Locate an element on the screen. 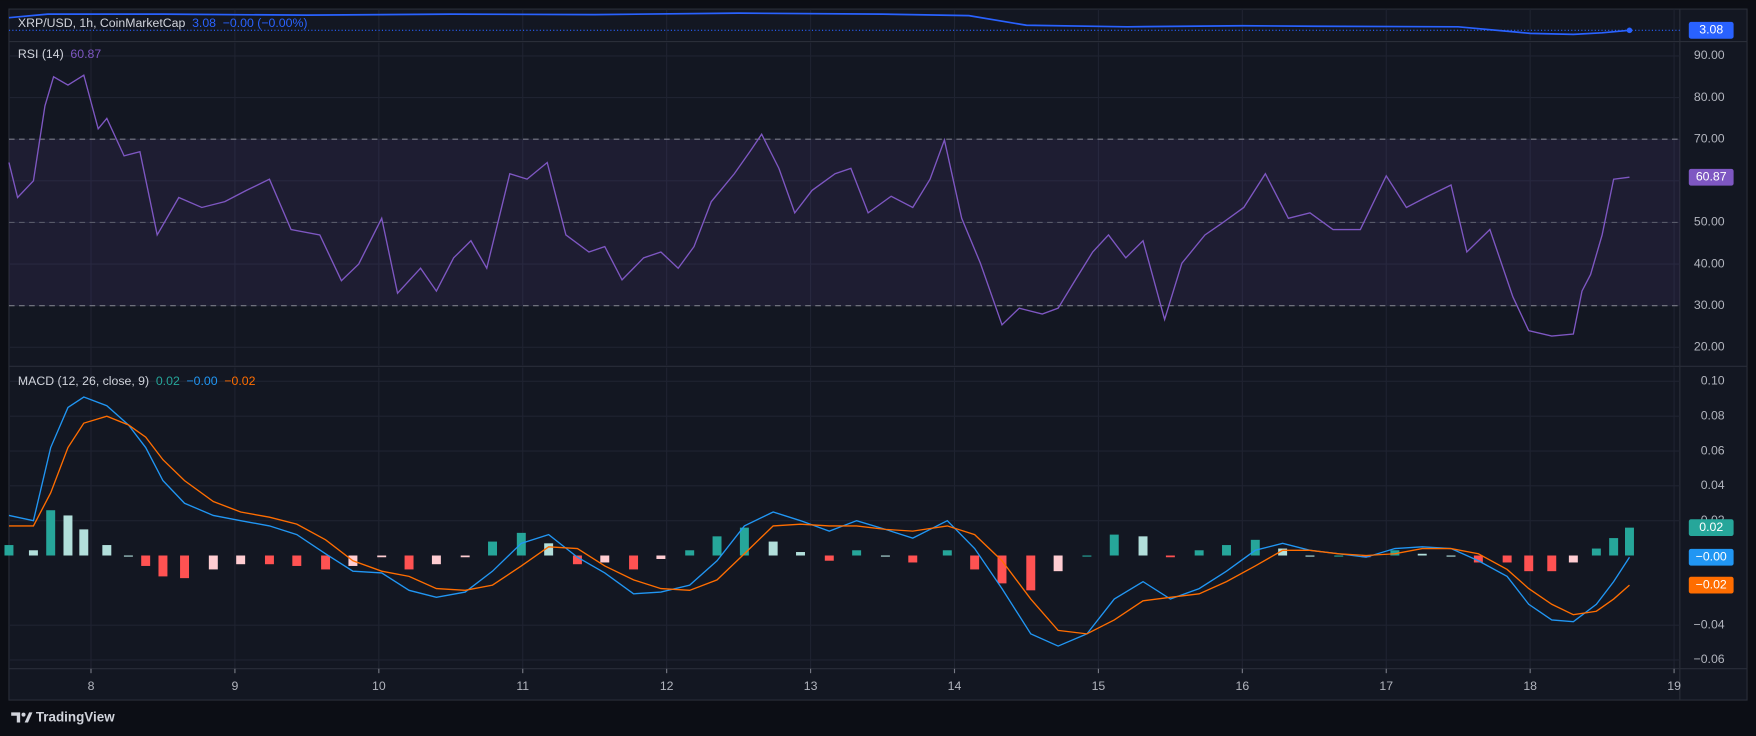 The height and width of the screenshot is (736, 1756). price-line is located at coordinates (819, 24).